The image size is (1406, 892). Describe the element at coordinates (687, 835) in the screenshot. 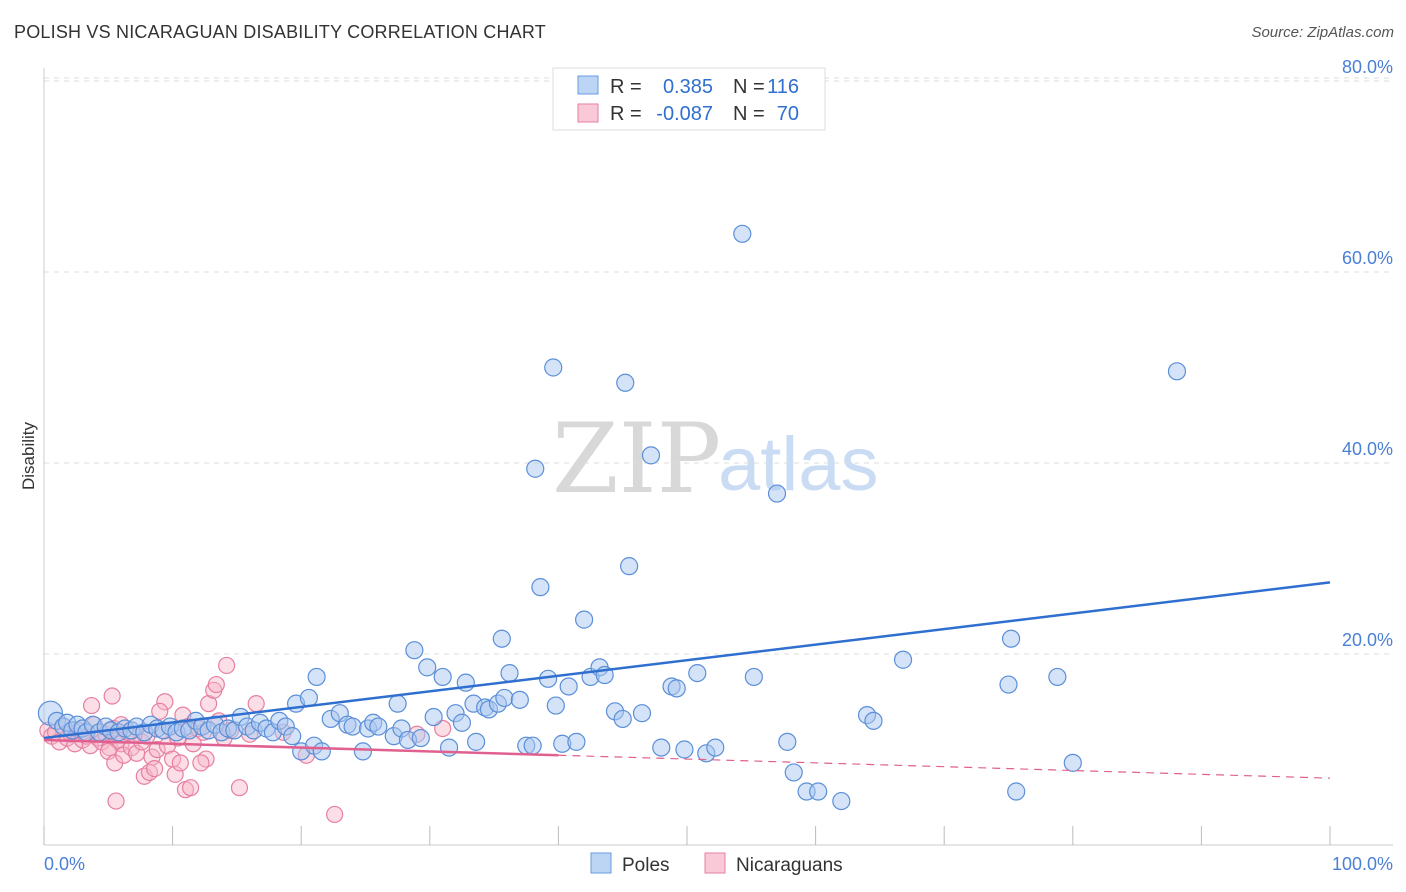

I see `x-axis-ticks` at that location.